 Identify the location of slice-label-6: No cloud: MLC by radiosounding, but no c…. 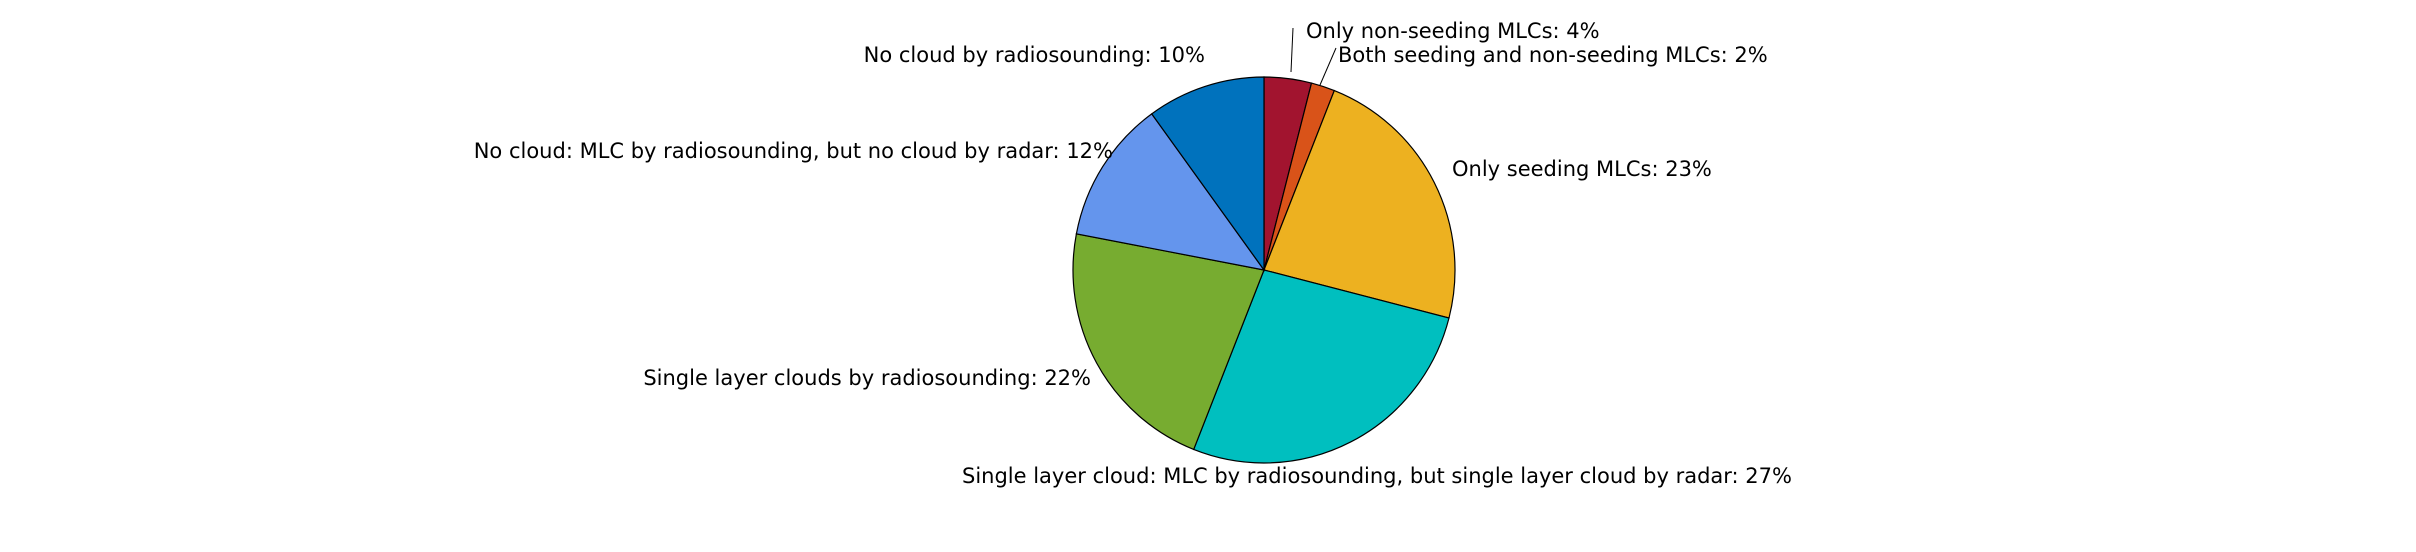
(793, 151).